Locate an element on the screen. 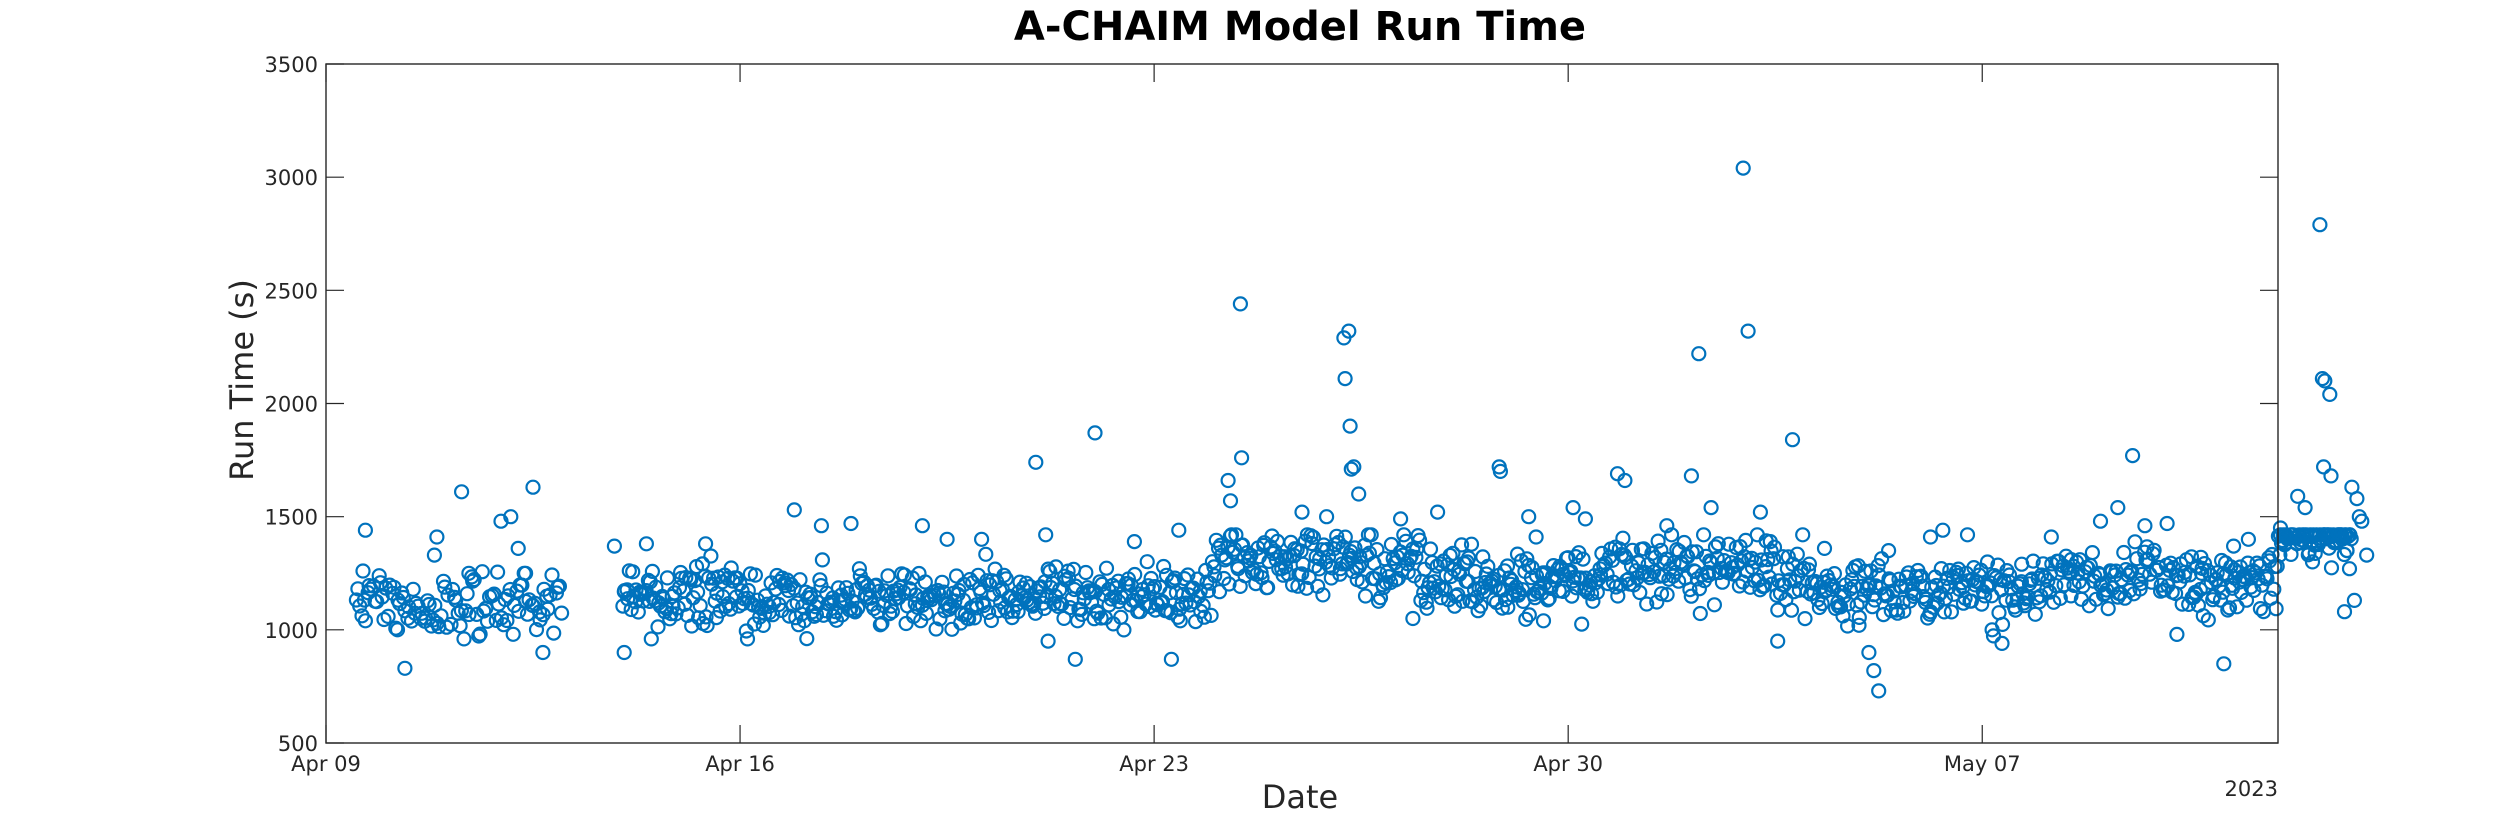  y-tick-label: 3000 is located at coordinates (291, 178).